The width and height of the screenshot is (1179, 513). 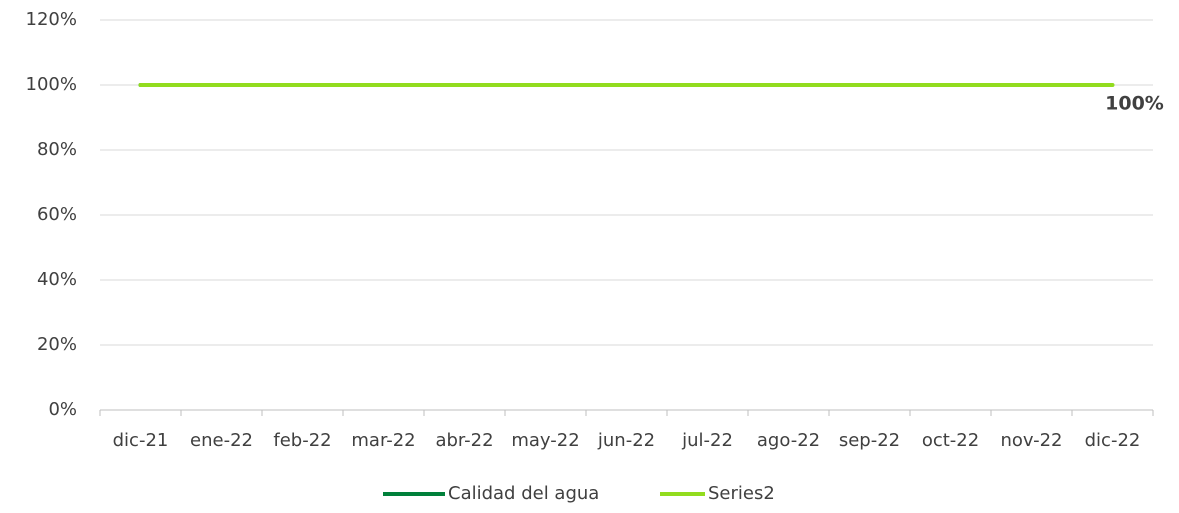 I want to click on x-tick-label: abr-22, so click(x=464, y=440).